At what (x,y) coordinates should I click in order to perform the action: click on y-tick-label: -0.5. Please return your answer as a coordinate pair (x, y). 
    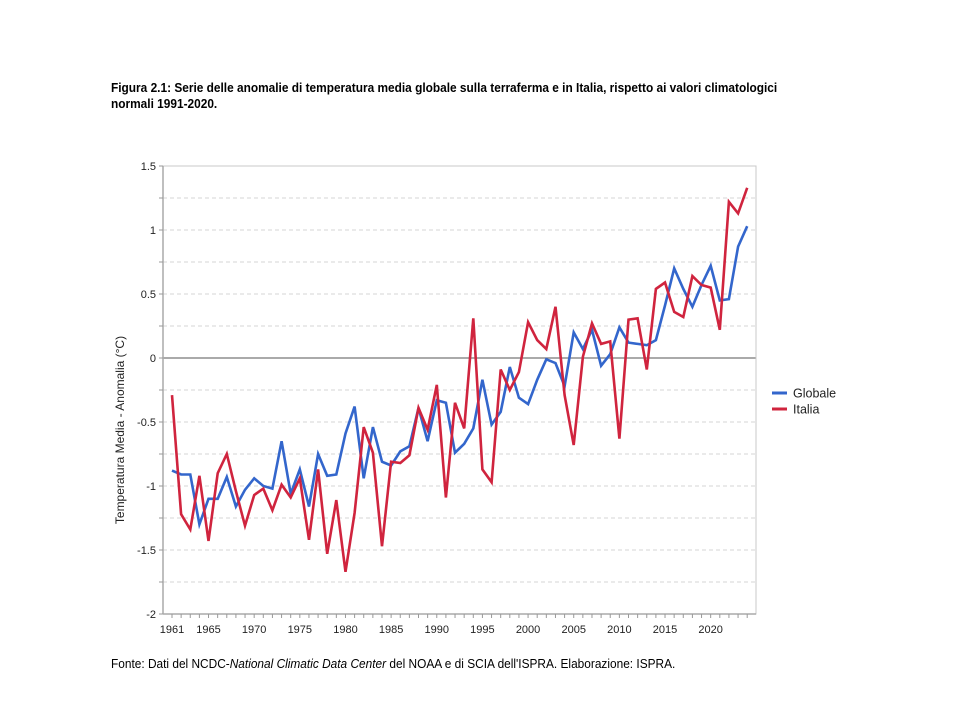
    Looking at the image, I should click on (146, 423).